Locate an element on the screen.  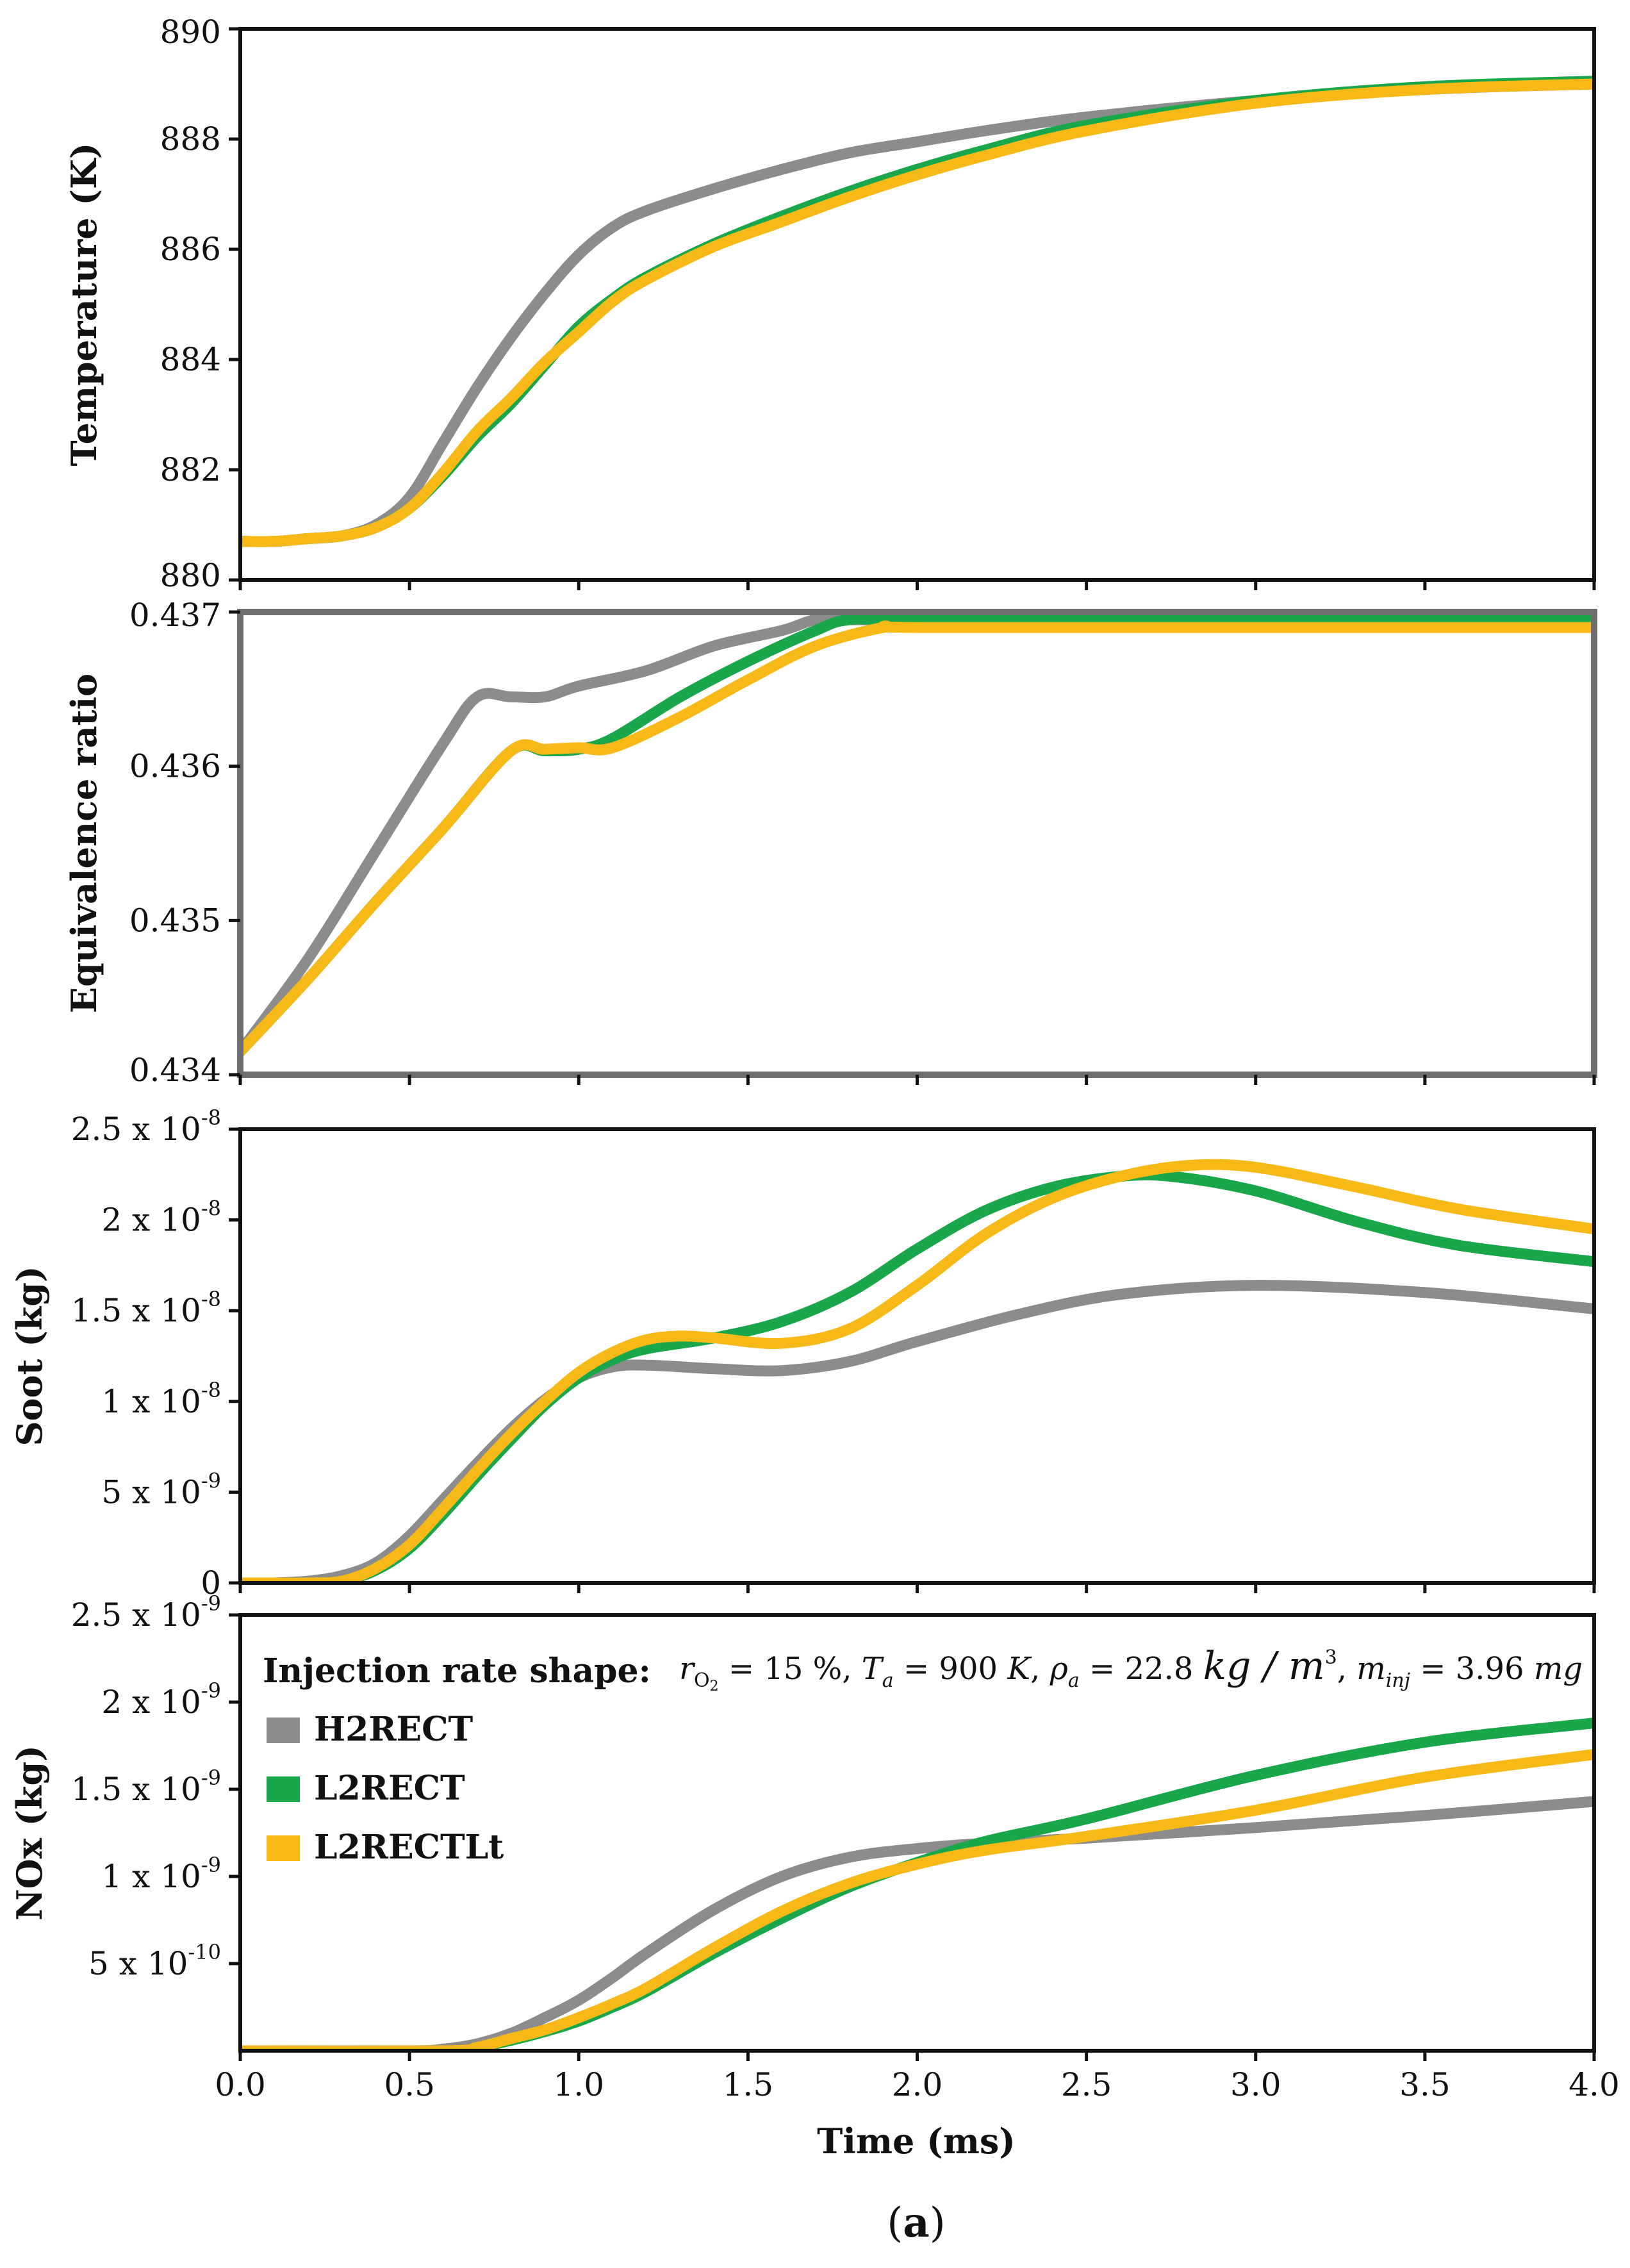
soot-ytick-label: 5 x 10⁻⁹ is located at coordinates (161, 1489).